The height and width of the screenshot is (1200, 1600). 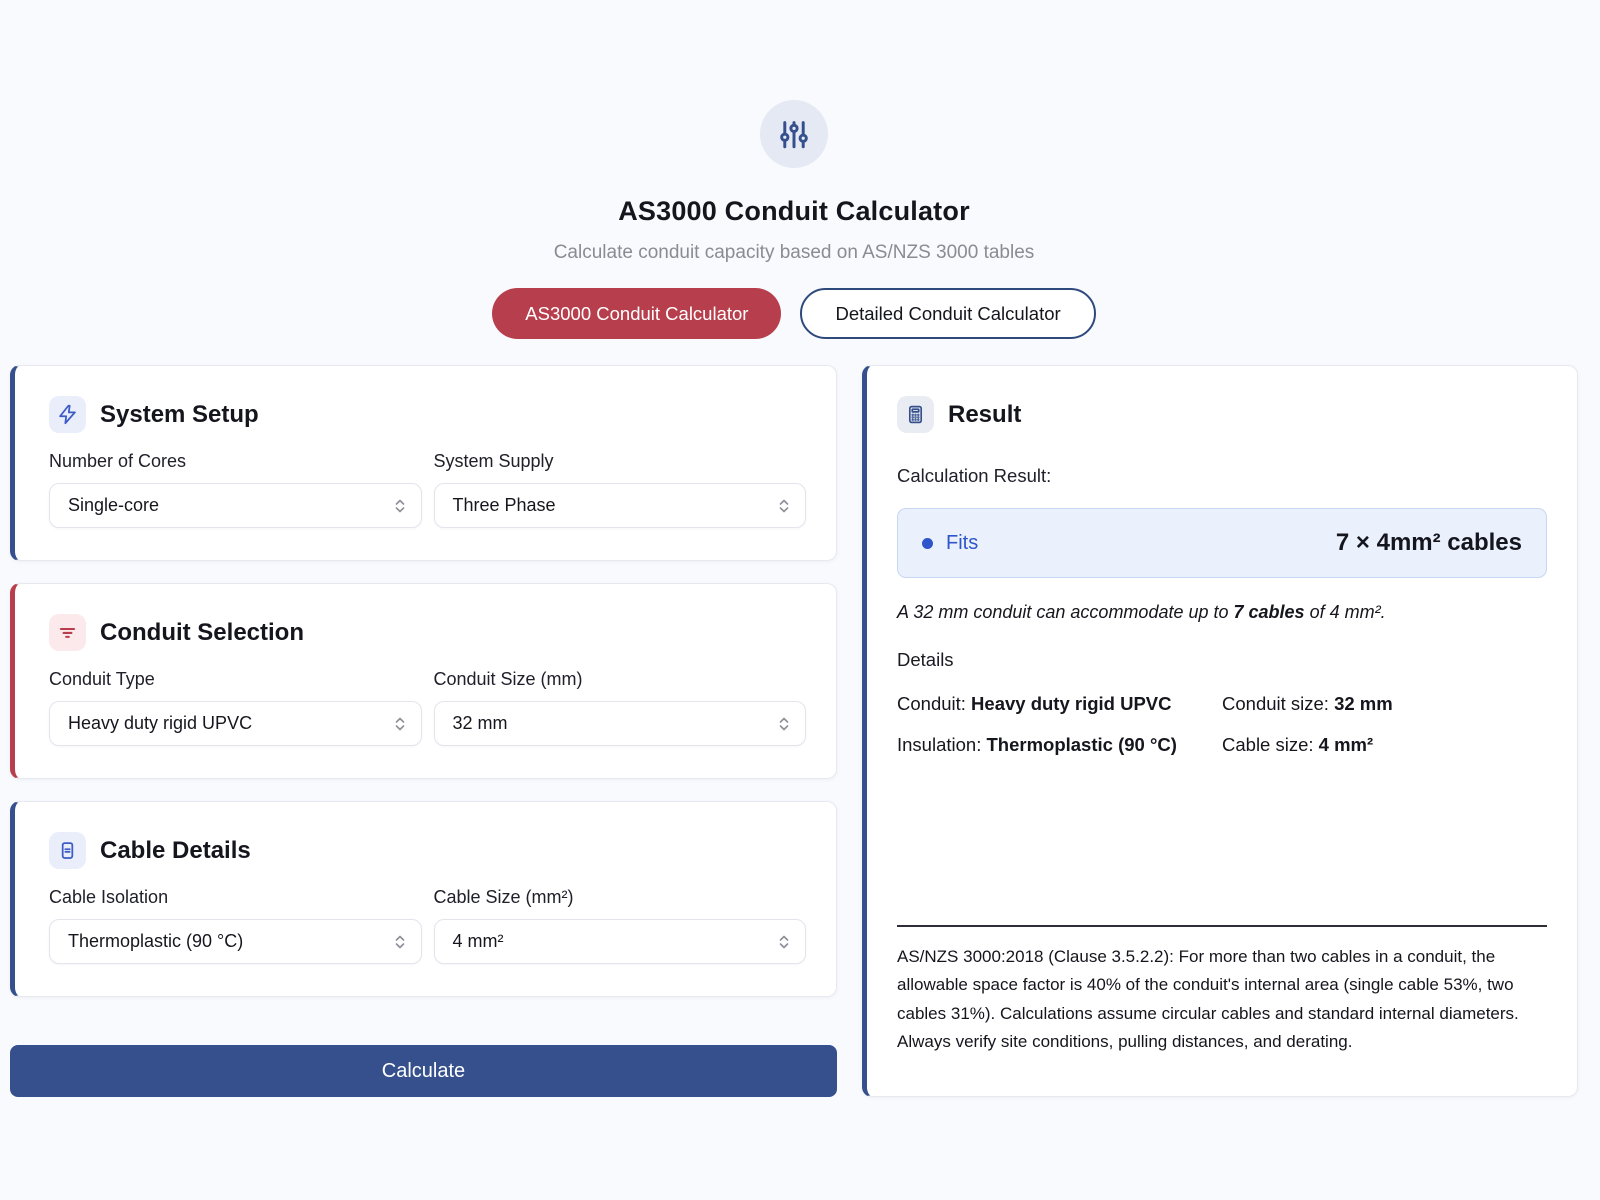 I want to click on cable-details-header: Cable Details, so click(x=427, y=850).